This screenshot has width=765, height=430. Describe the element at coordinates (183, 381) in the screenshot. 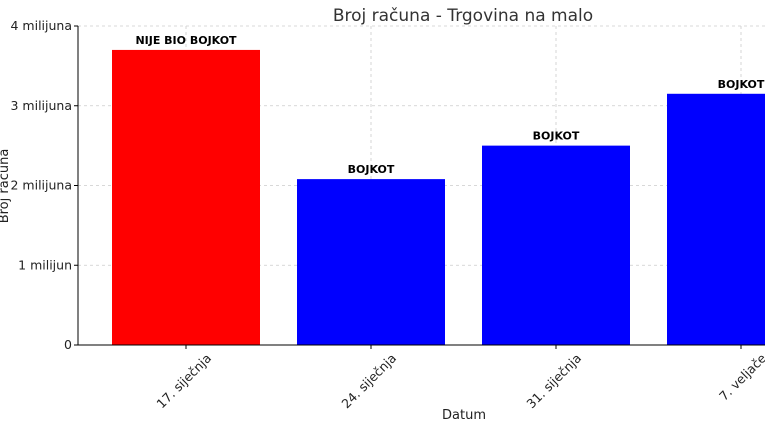

I see `x-tick-label: 17. siječnja` at that location.